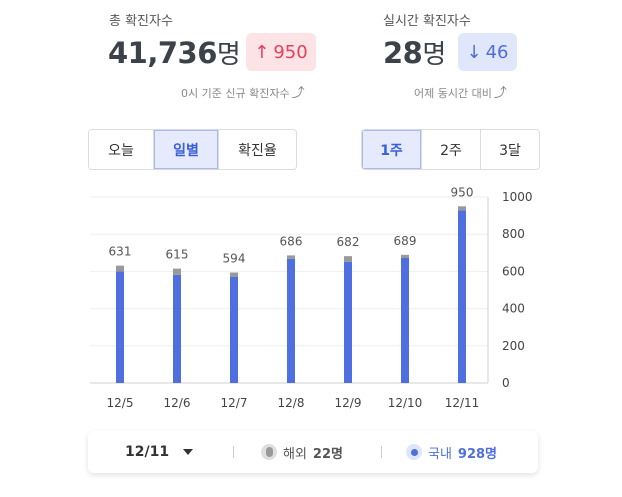  I want to click on x-tick-label: 12/11, so click(462, 403).